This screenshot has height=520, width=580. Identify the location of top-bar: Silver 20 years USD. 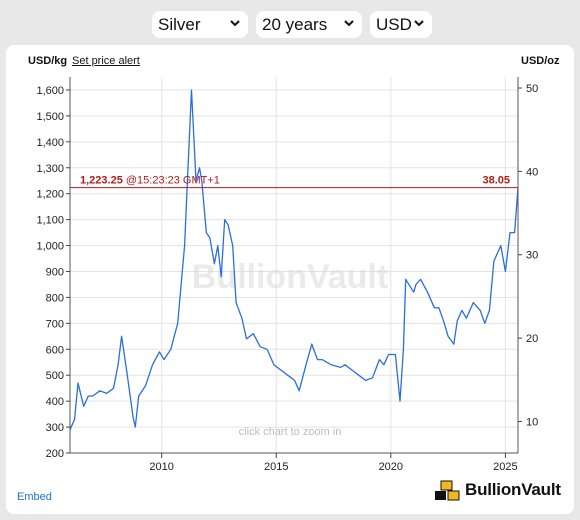
(290, 24).